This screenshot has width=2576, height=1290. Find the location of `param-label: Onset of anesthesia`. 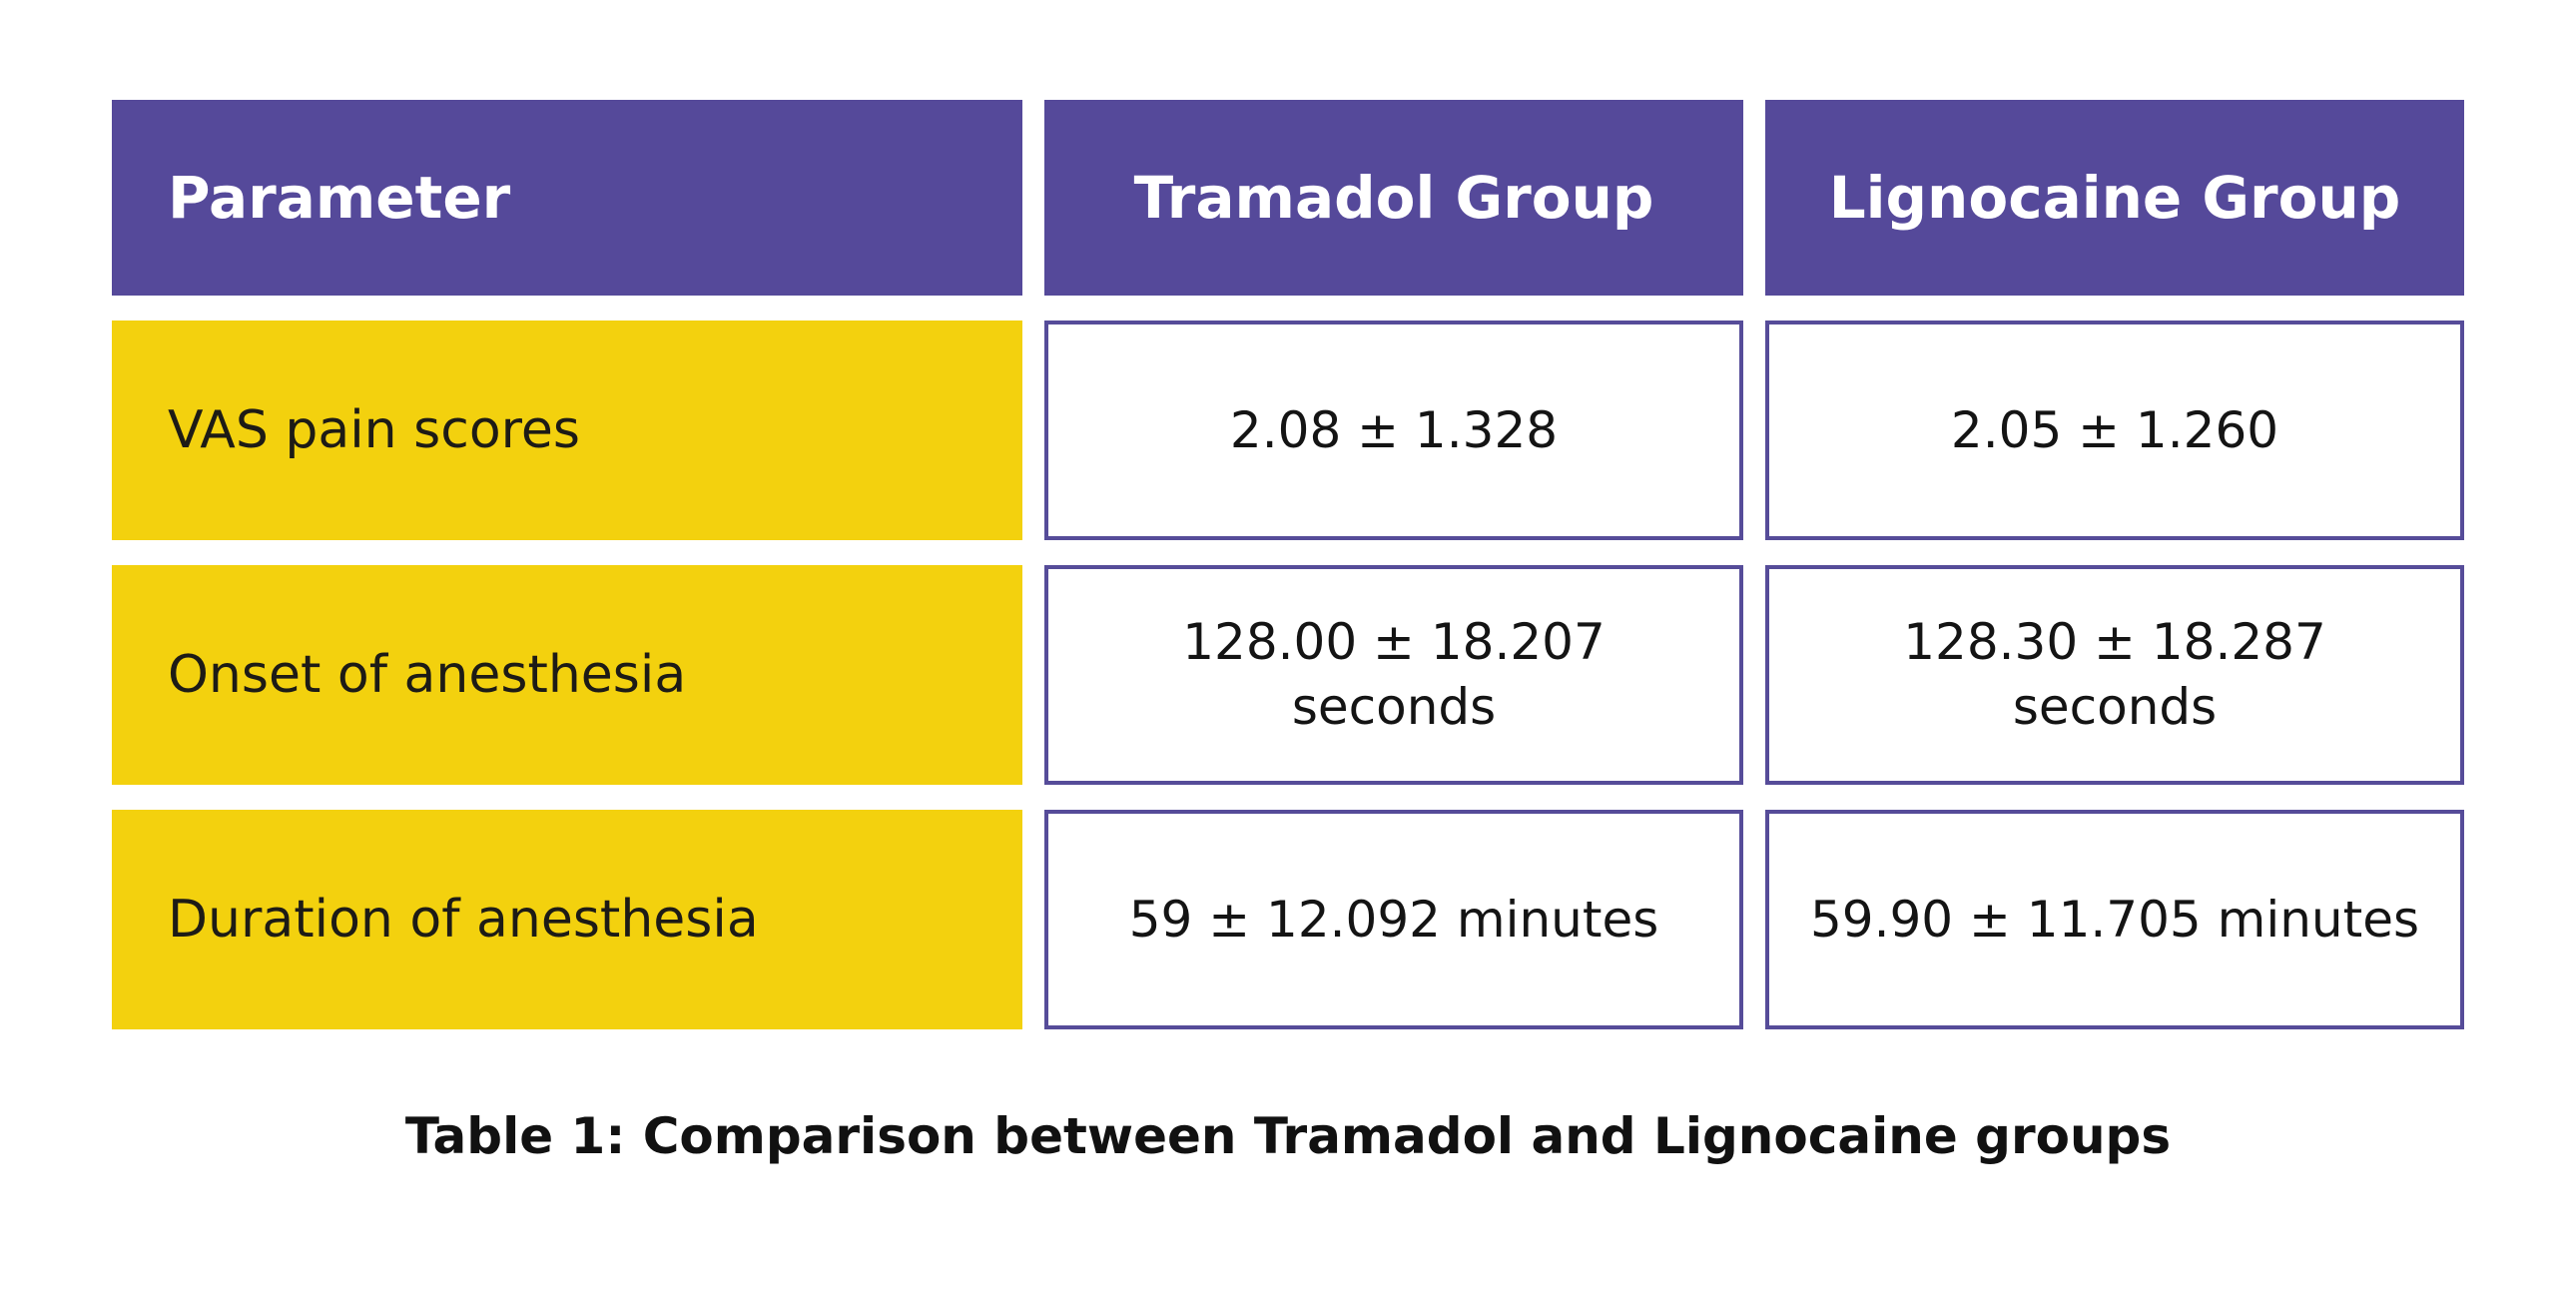

param-label: Onset of anesthesia is located at coordinates (427, 675).